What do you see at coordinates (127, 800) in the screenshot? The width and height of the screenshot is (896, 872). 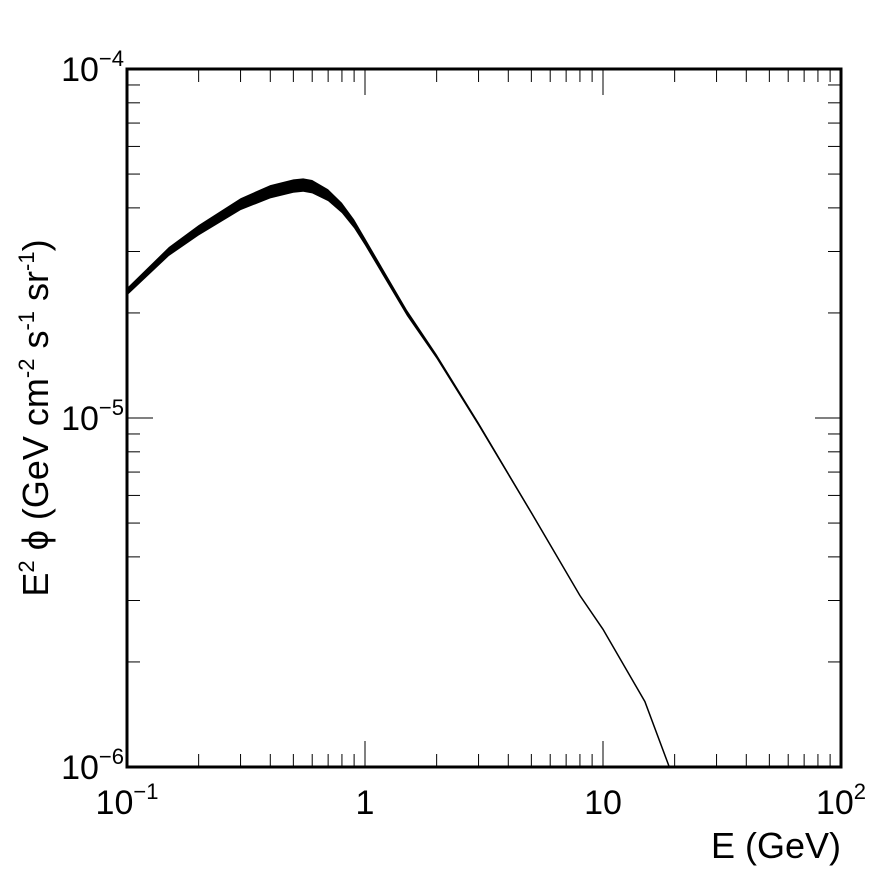 I see `x-tick-label: 10⁻¹` at bounding box center [127, 800].